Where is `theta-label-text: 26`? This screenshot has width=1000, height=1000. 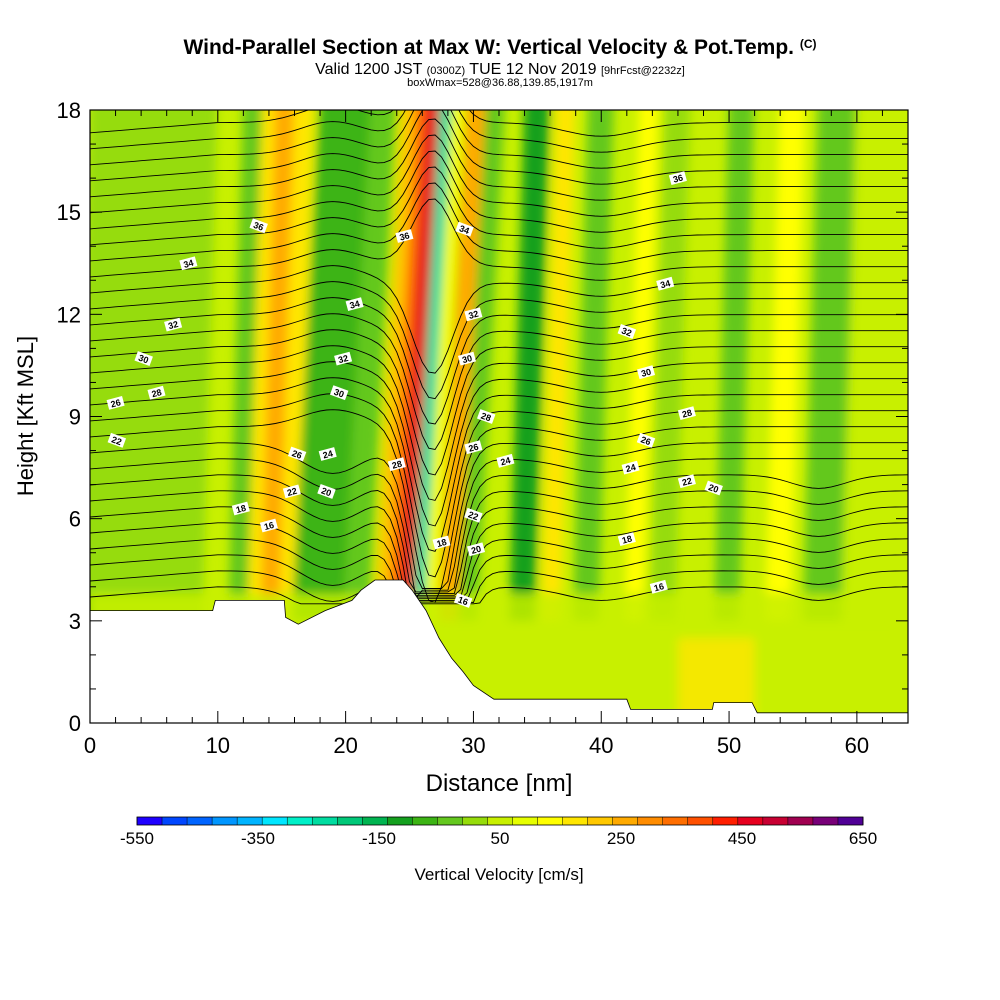
theta-label-text: 26 is located at coordinates (297, 454).